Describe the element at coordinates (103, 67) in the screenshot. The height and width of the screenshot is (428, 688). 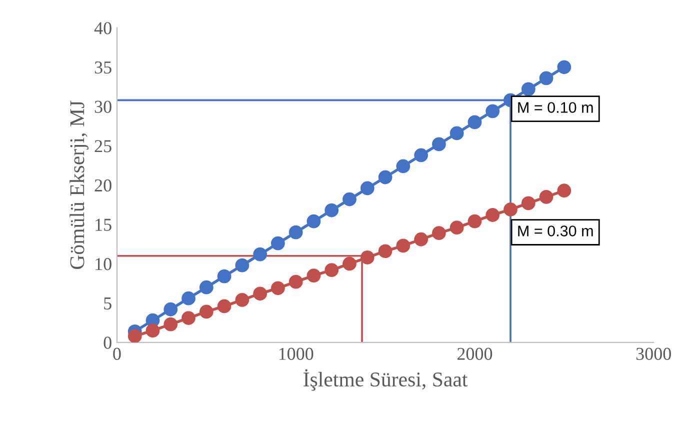
I see `y-tick-label: 35` at that location.